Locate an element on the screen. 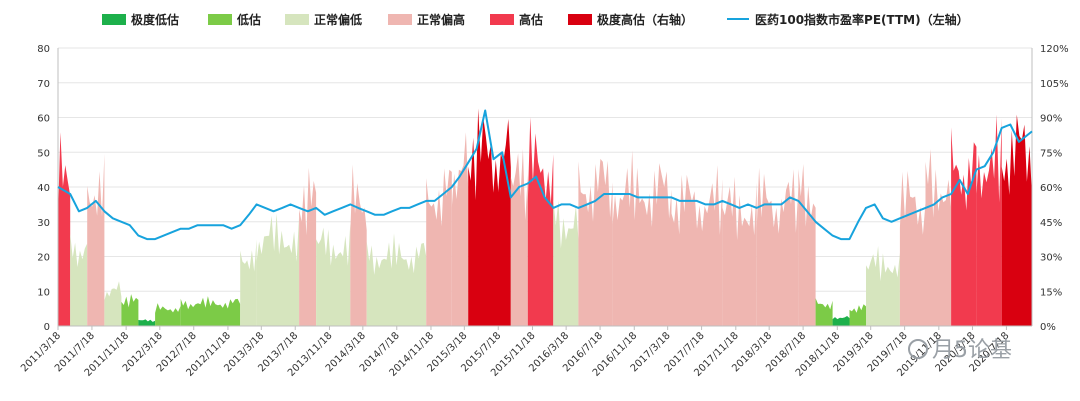 The width and height of the screenshot is (1080, 401). y-left-tick-label: 60 is located at coordinates (43, 119).